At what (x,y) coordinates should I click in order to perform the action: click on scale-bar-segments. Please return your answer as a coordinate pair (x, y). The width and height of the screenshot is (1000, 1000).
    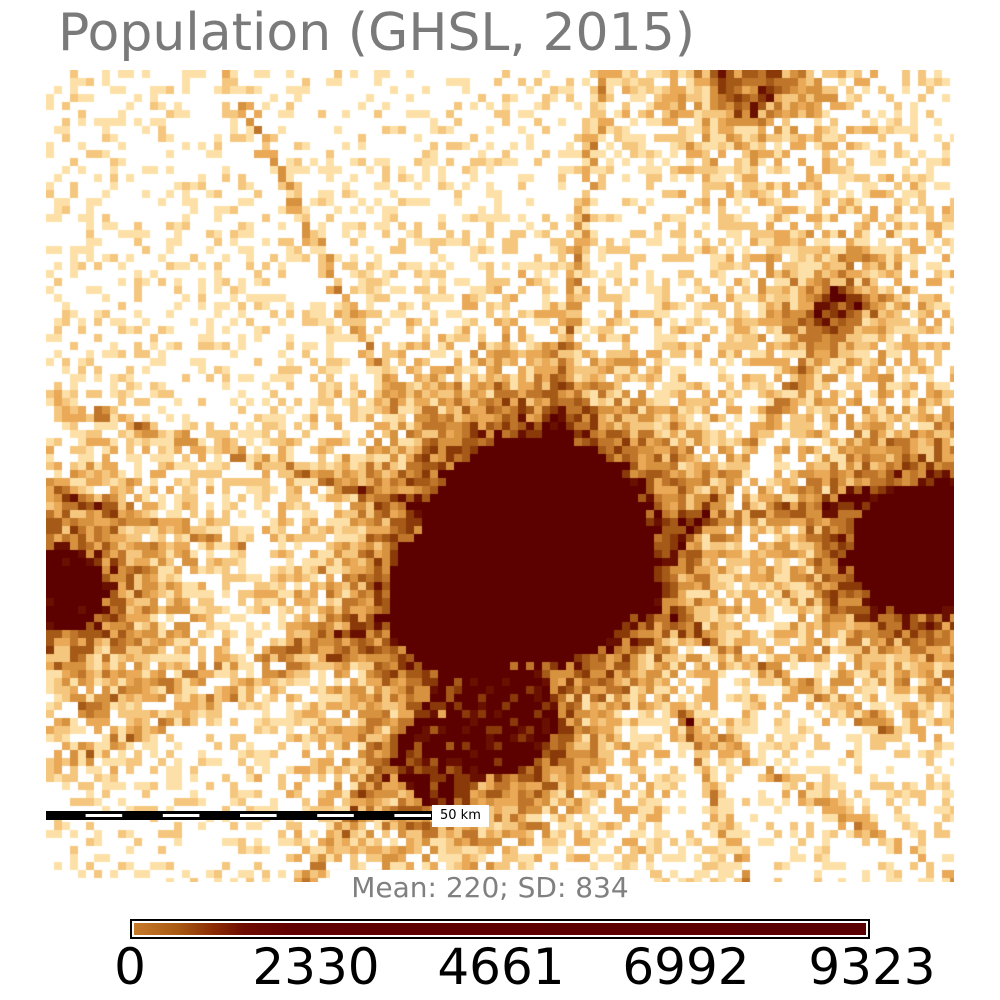
    Looking at the image, I should click on (258, 815).